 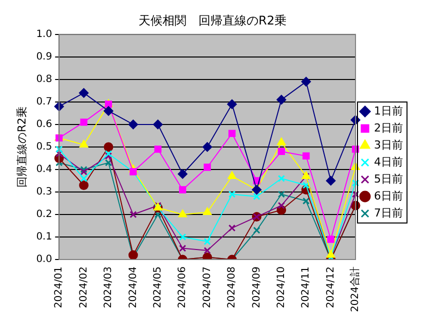 What do you see at coordinates (207, 287) in the screenshot?
I see `x-tick-label: 2024/07` at bounding box center [207, 287].